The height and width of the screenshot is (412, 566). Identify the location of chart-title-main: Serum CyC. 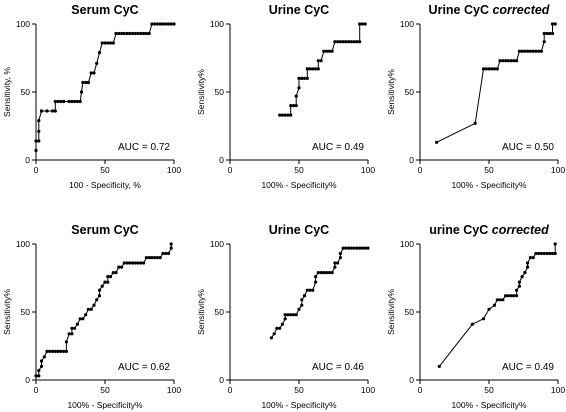
(104, 230).